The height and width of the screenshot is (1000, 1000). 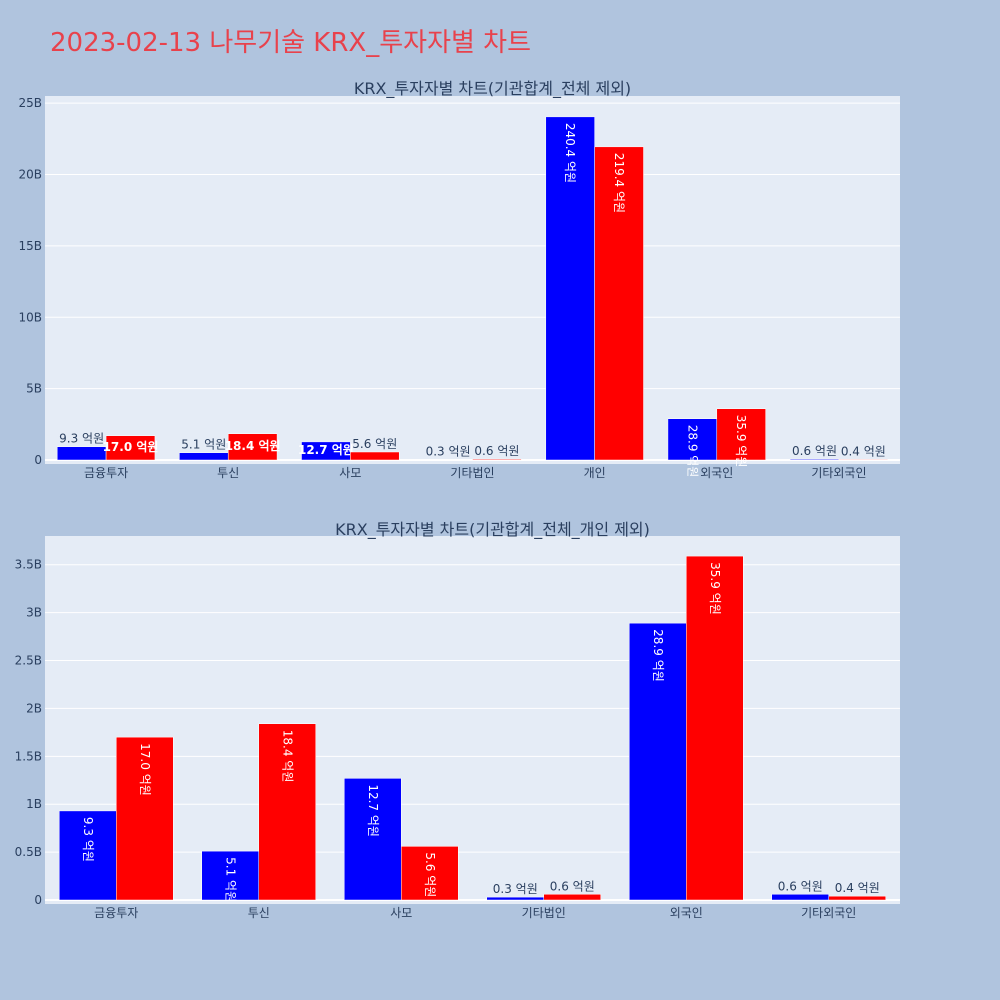 I want to click on y-tick-label: 1B, so click(x=34, y=804).